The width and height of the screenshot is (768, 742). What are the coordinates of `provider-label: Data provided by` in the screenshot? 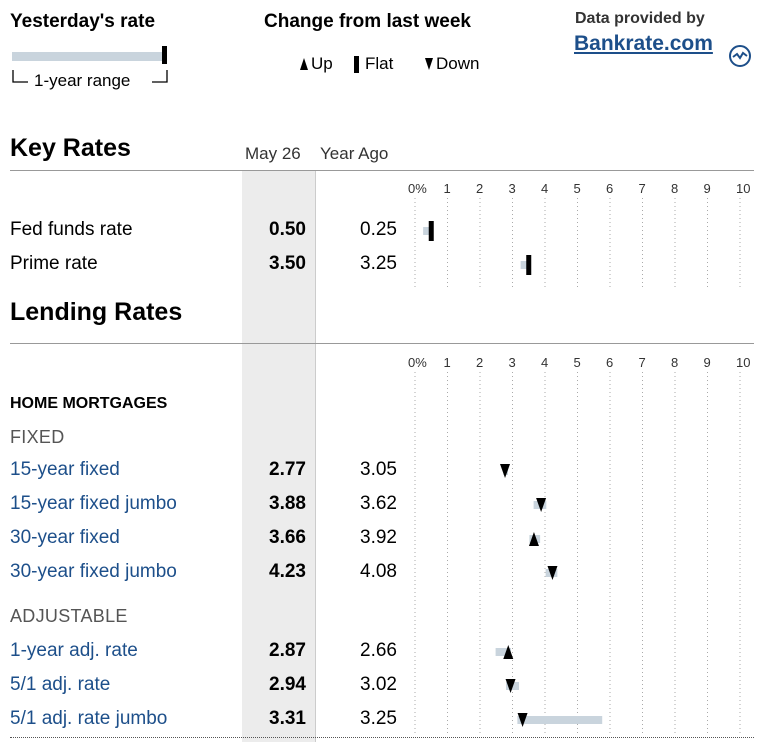 It's located at (640, 18).